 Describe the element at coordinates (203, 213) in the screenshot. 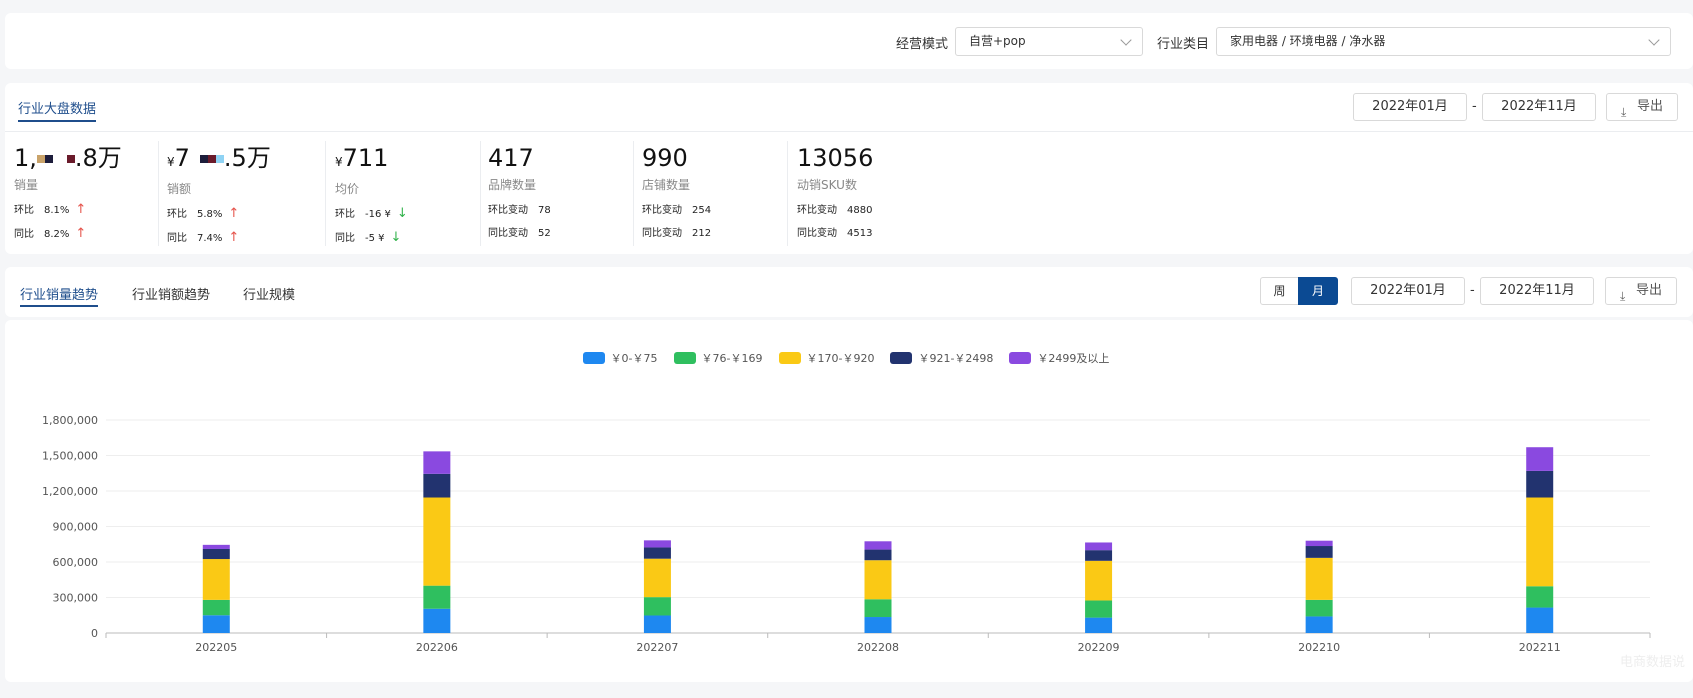

I see `metric-mom: 环比 5.8% ↑` at that location.